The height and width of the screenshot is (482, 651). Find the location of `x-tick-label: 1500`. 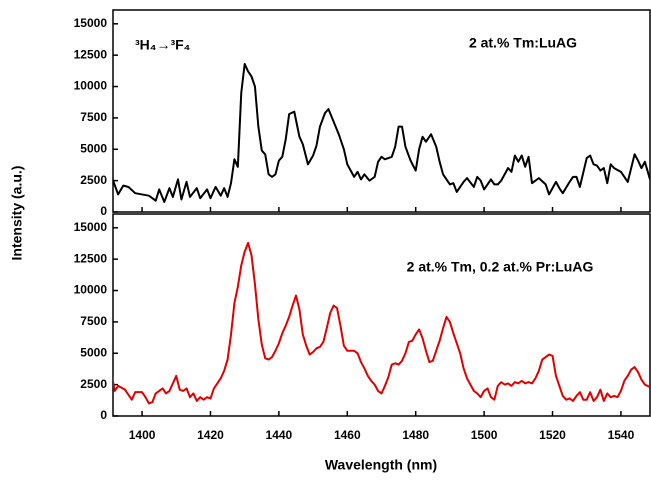

x-tick-label: 1500 is located at coordinates (484, 435).